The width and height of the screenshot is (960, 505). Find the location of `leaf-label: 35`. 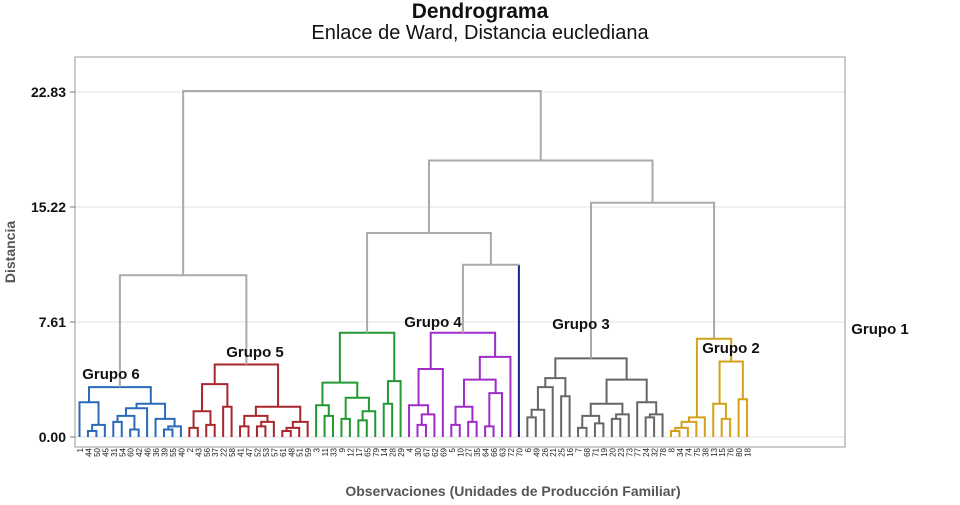

leaf-label: 35 is located at coordinates (477, 451).